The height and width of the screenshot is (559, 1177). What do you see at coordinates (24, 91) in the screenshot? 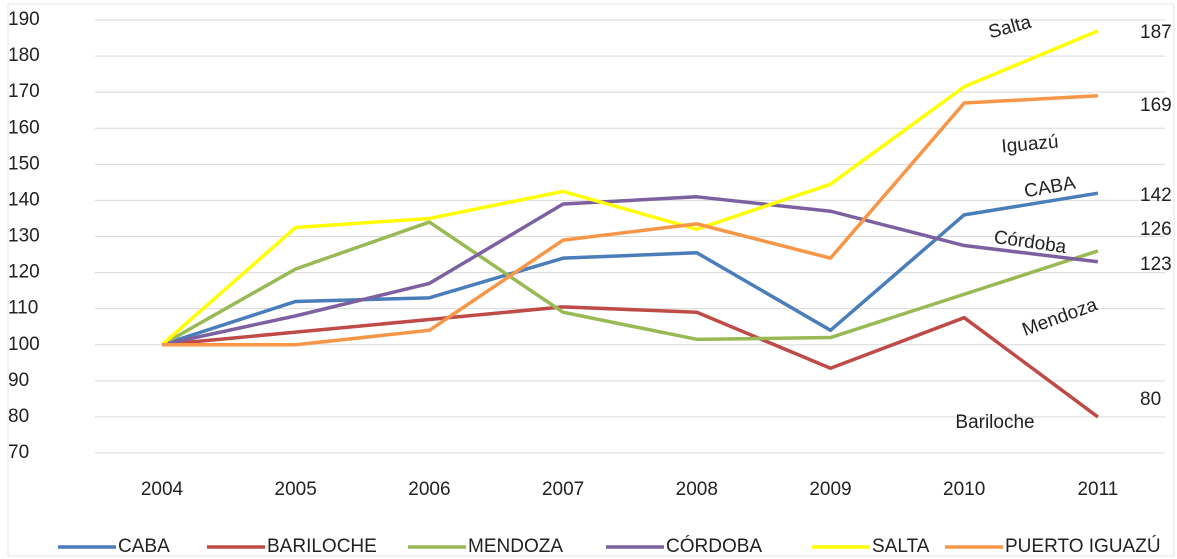
I see `y-tick-label: 170` at bounding box center [24, 91].